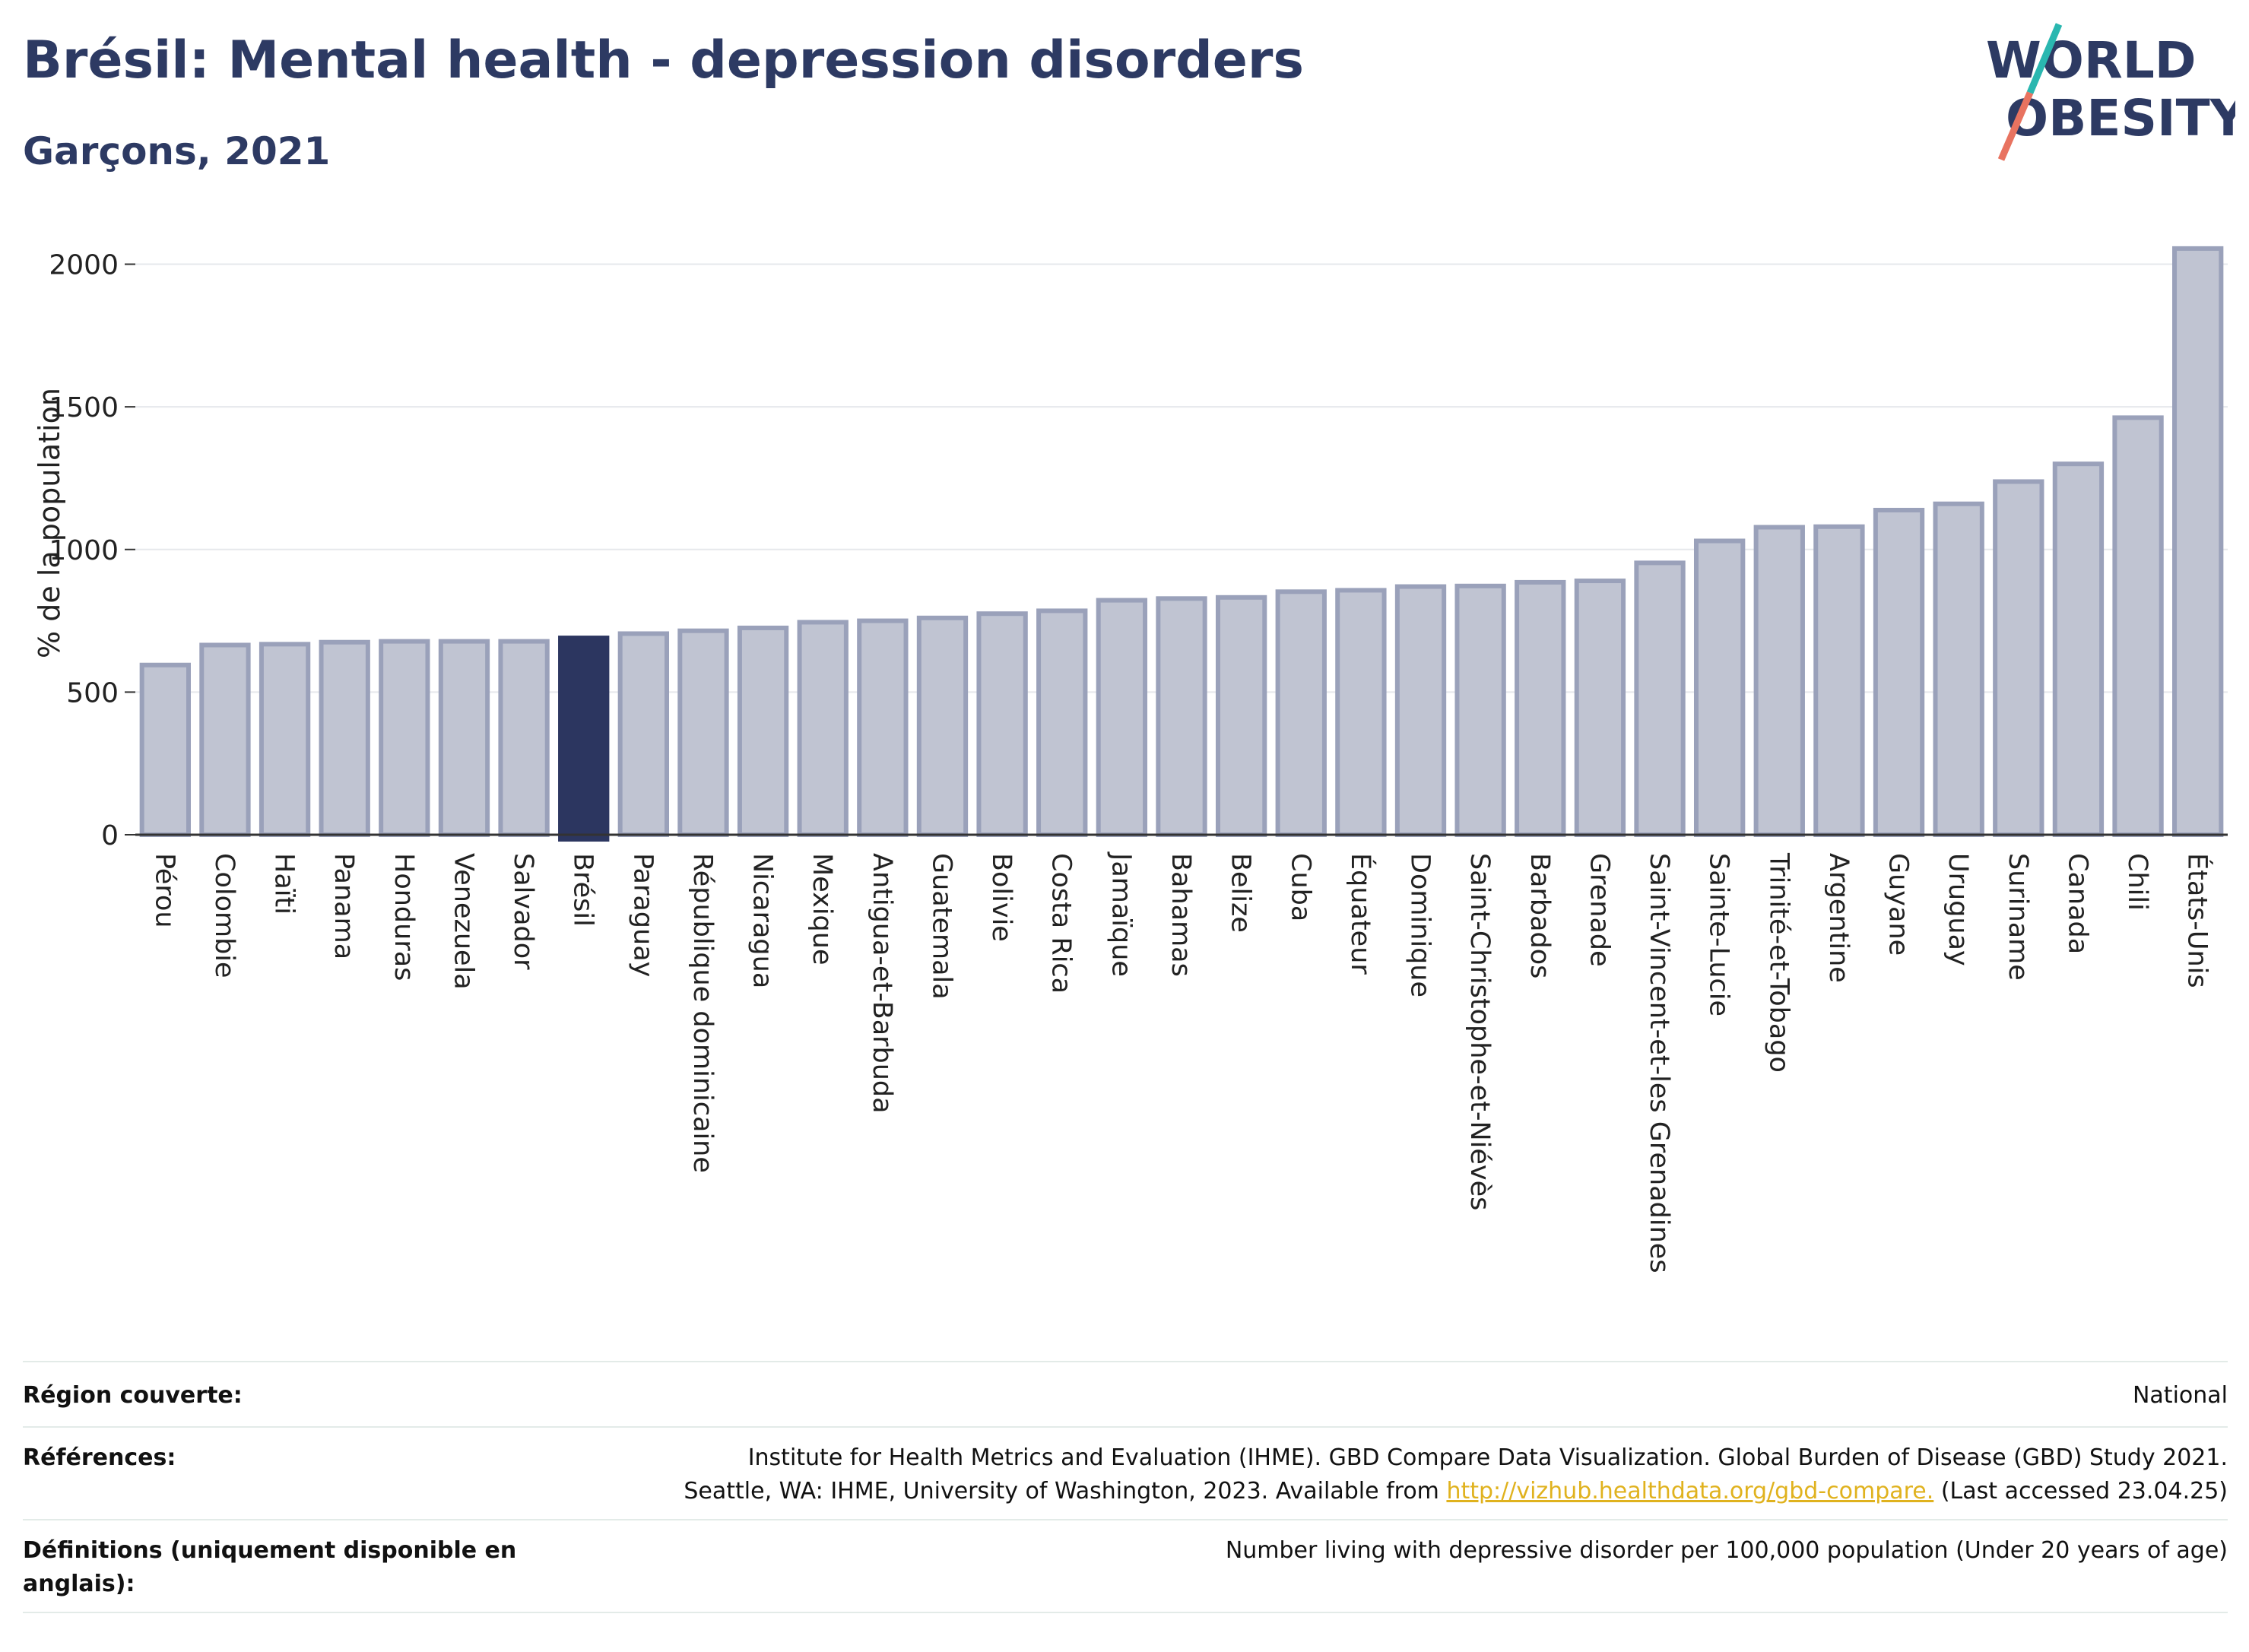 The height and width of the screenshot is (1652, 2249). Describe the element at coordinates (1778, 962) in the screenshot. I see `x-tick-label: Trinité-et-Tobago` at that location.